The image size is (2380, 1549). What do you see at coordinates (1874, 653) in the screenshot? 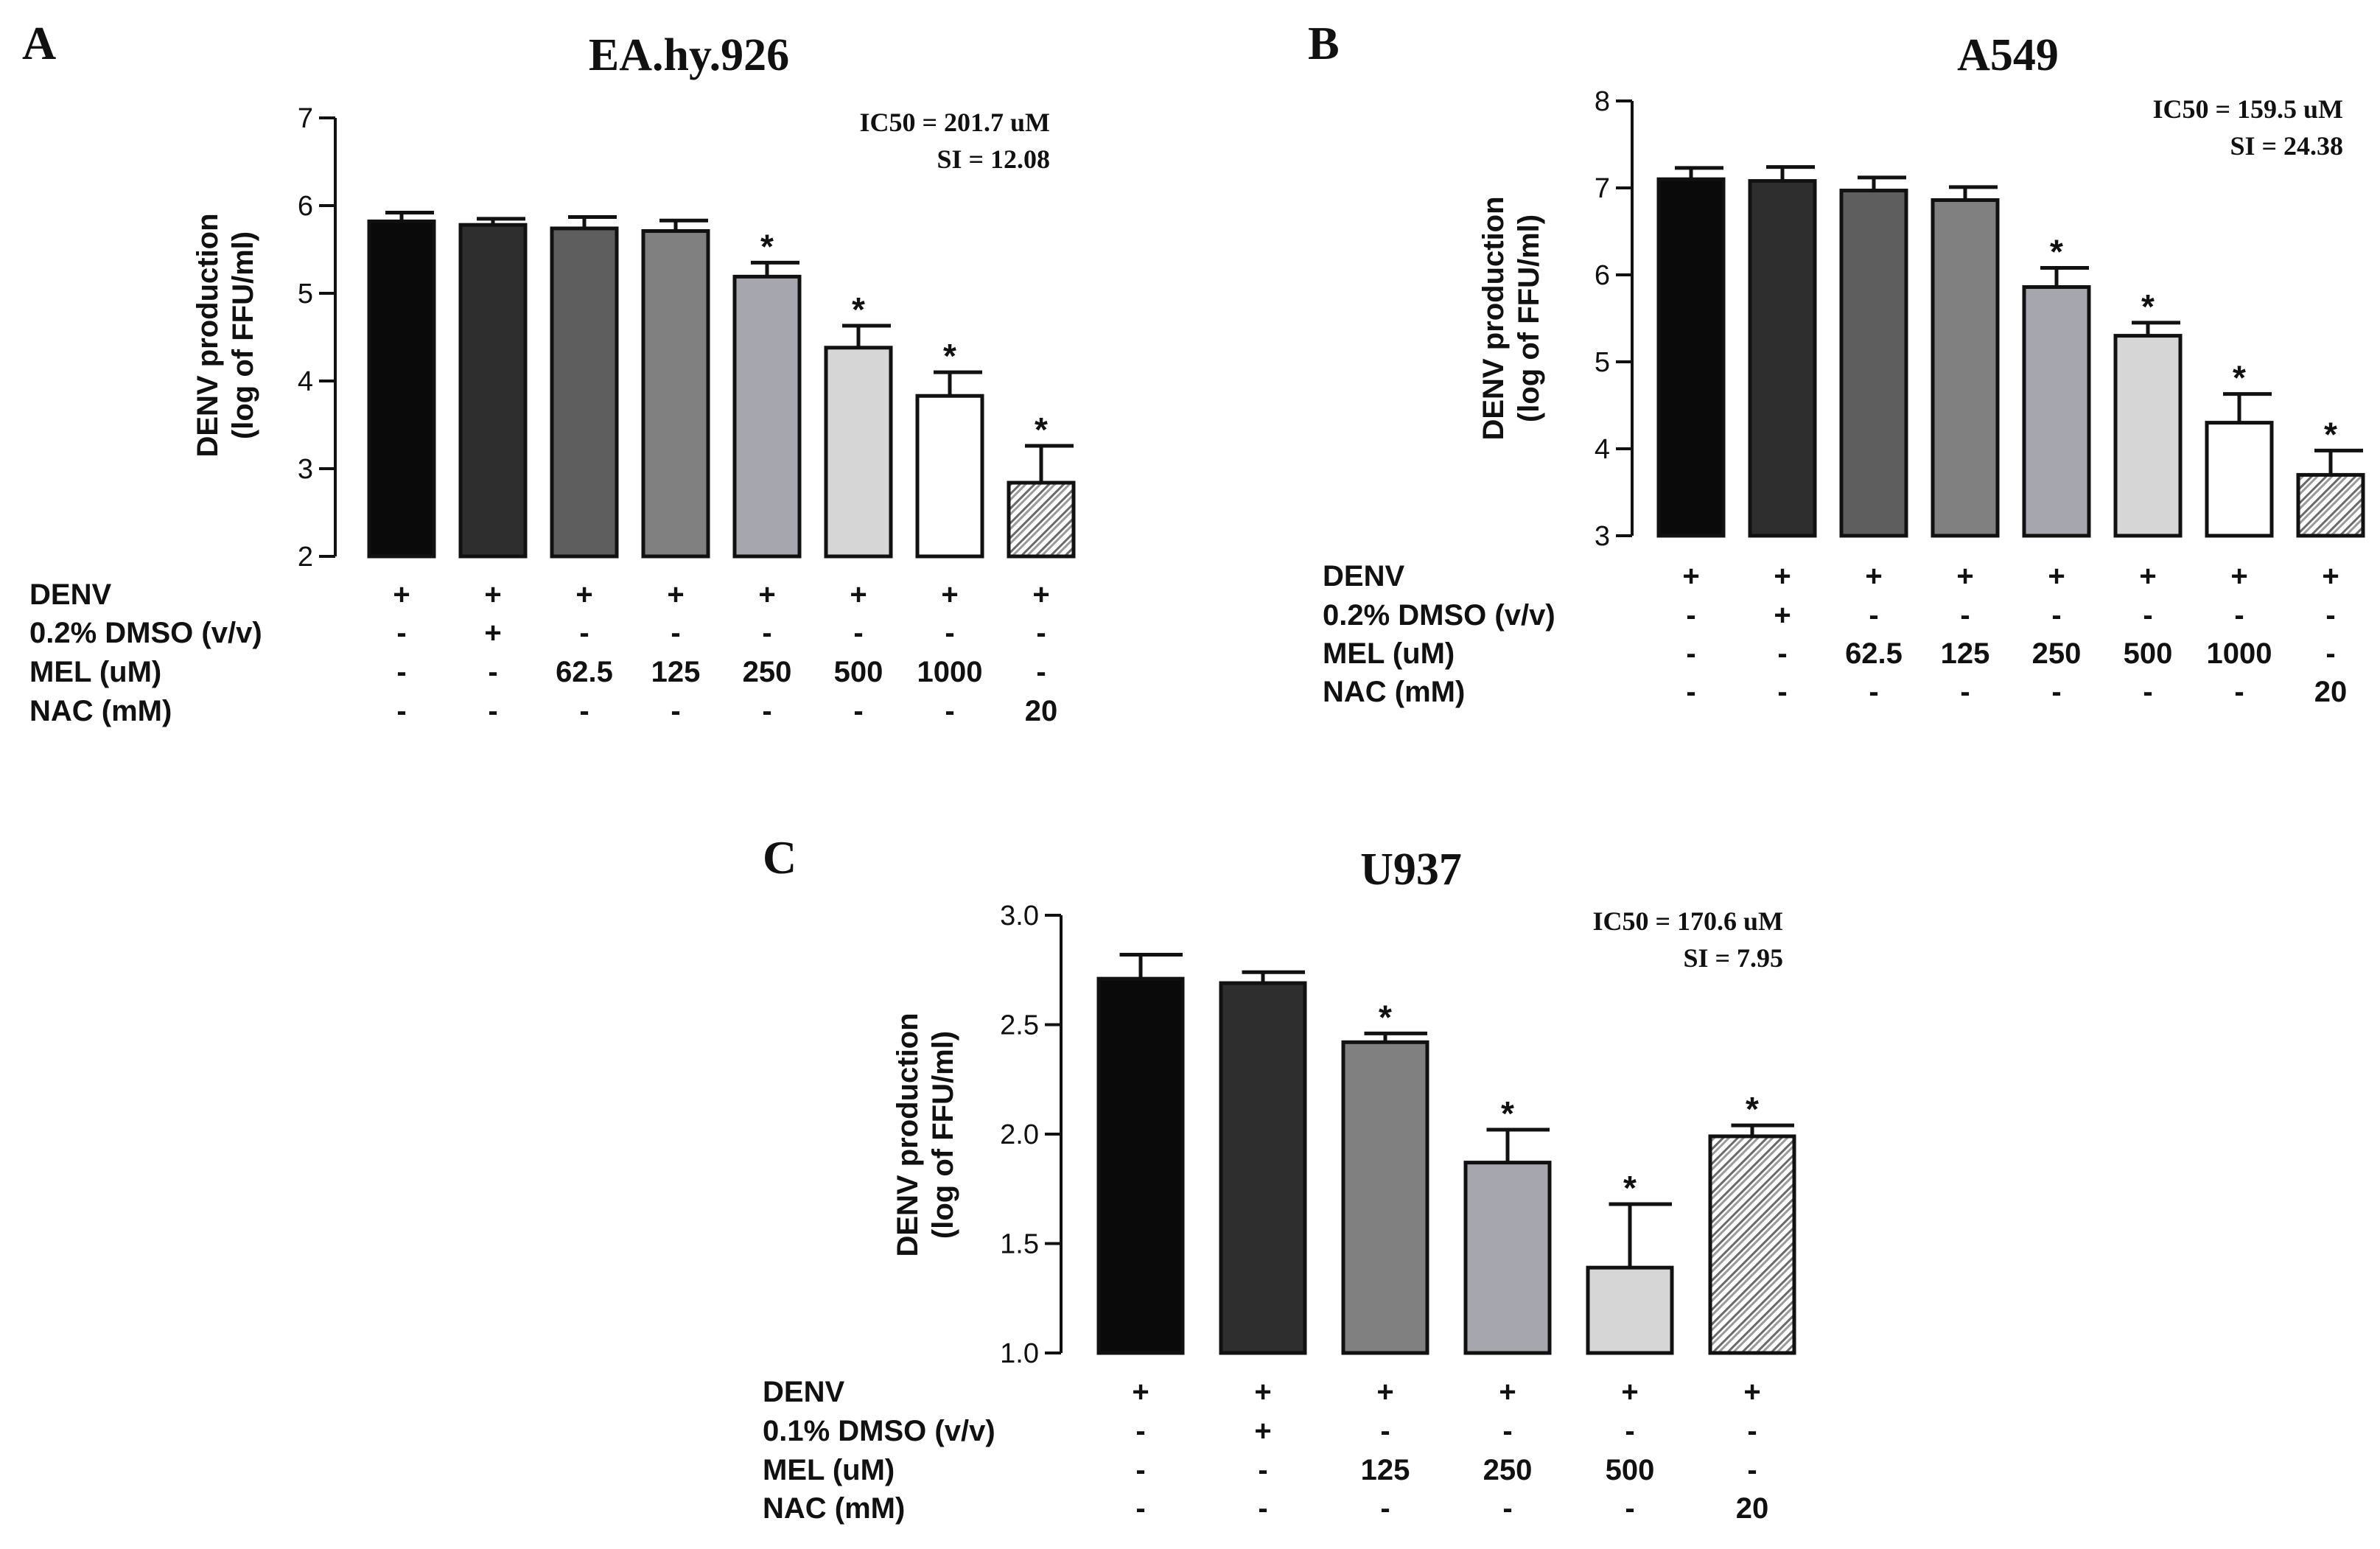
I see `treatment-cell: 62.5` at bounding box center [1874, 653].